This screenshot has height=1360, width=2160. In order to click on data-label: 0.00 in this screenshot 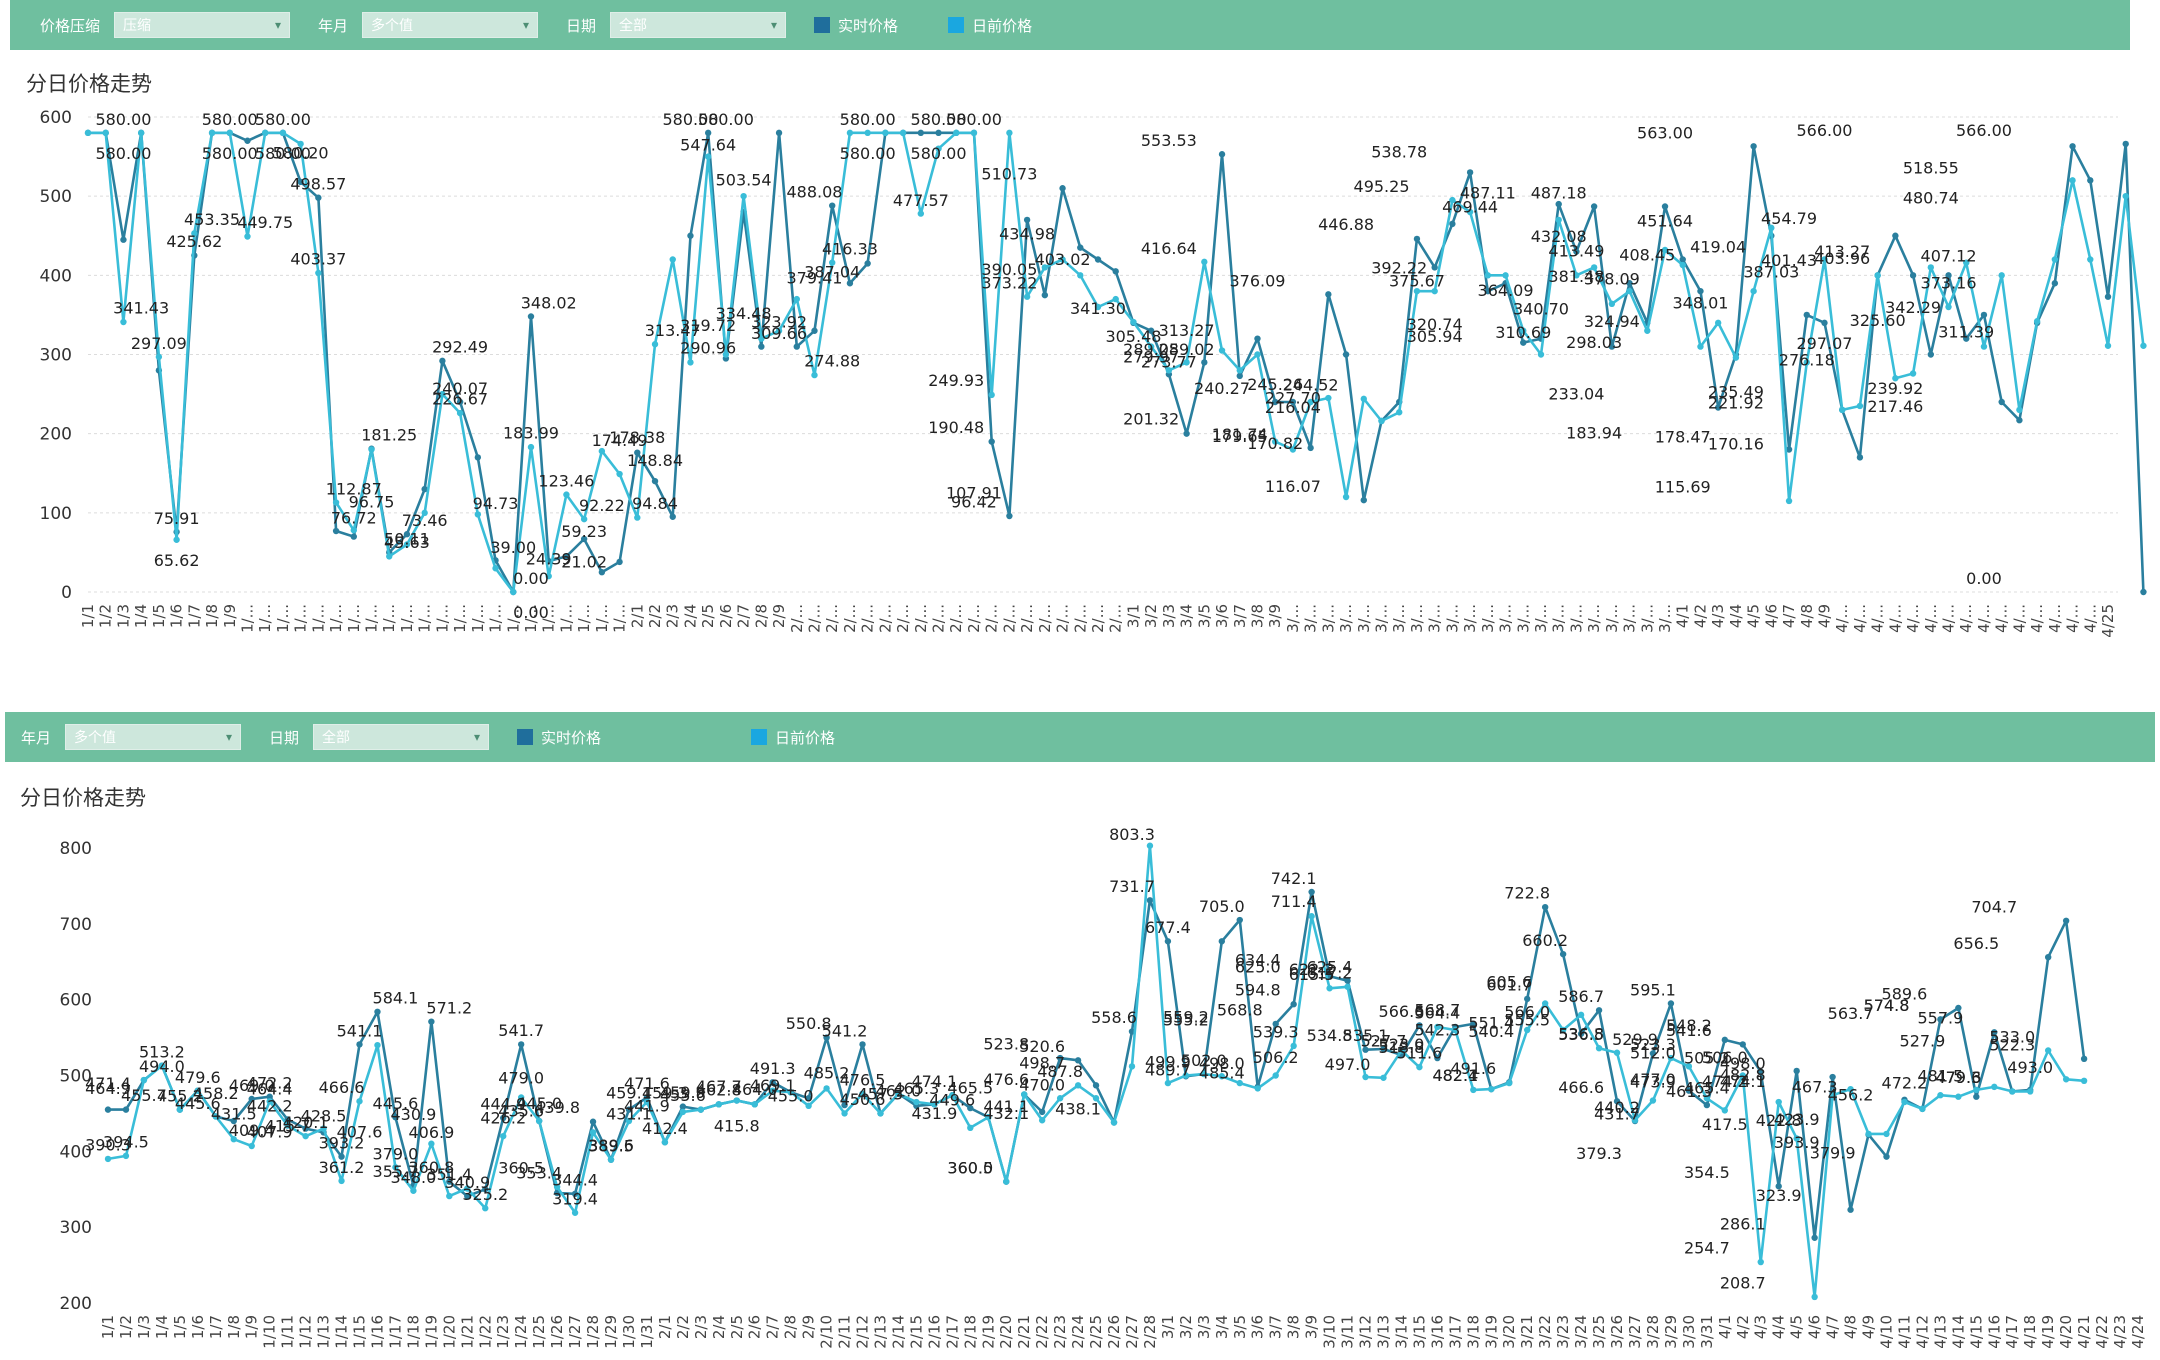, I will do `click(531, 578)`.